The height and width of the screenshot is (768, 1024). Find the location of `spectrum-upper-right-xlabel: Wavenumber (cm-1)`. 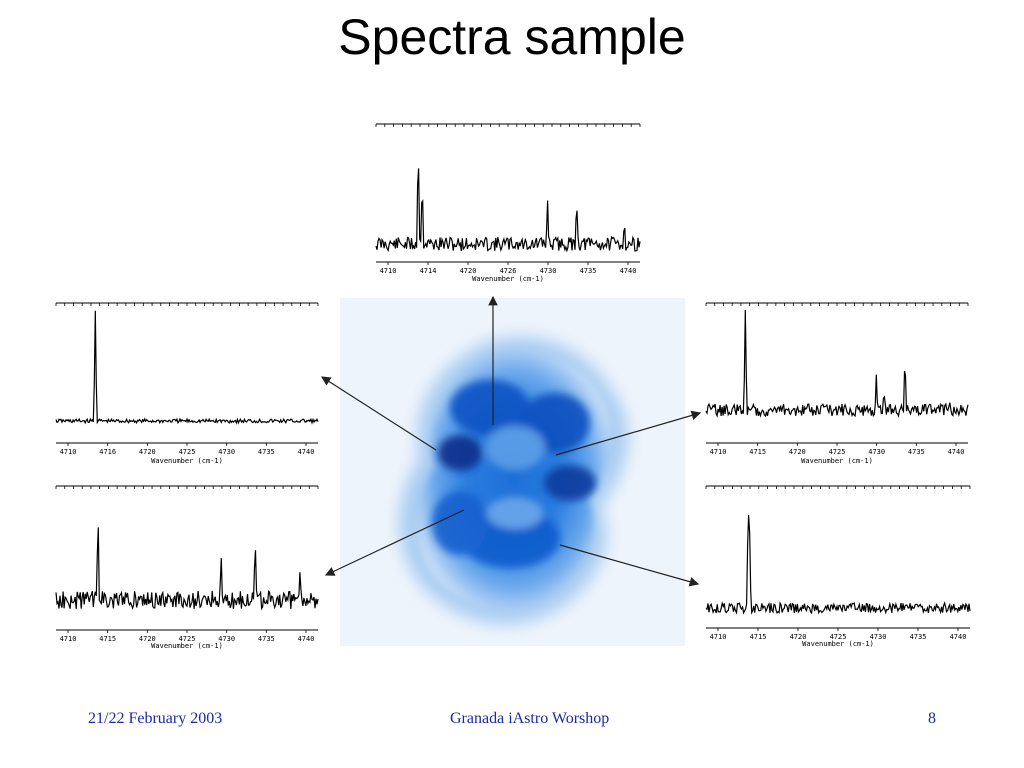

spectrum-upper-right-xlabel: Wavenumber (cm-1) is located at coordinates (837, 461).